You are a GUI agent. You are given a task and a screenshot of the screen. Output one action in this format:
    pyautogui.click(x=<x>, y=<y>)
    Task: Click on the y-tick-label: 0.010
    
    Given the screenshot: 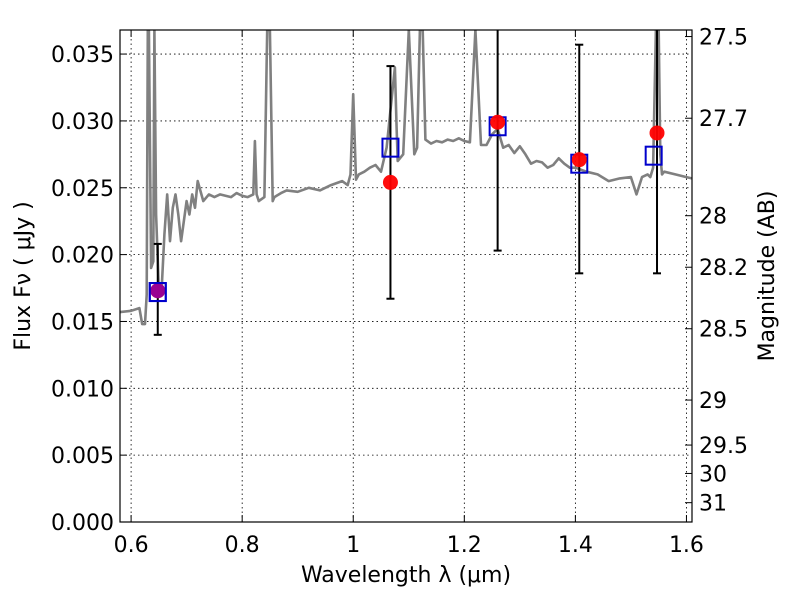 What is the action you would take?
    pyautogui.click(x=82, y=389)
    